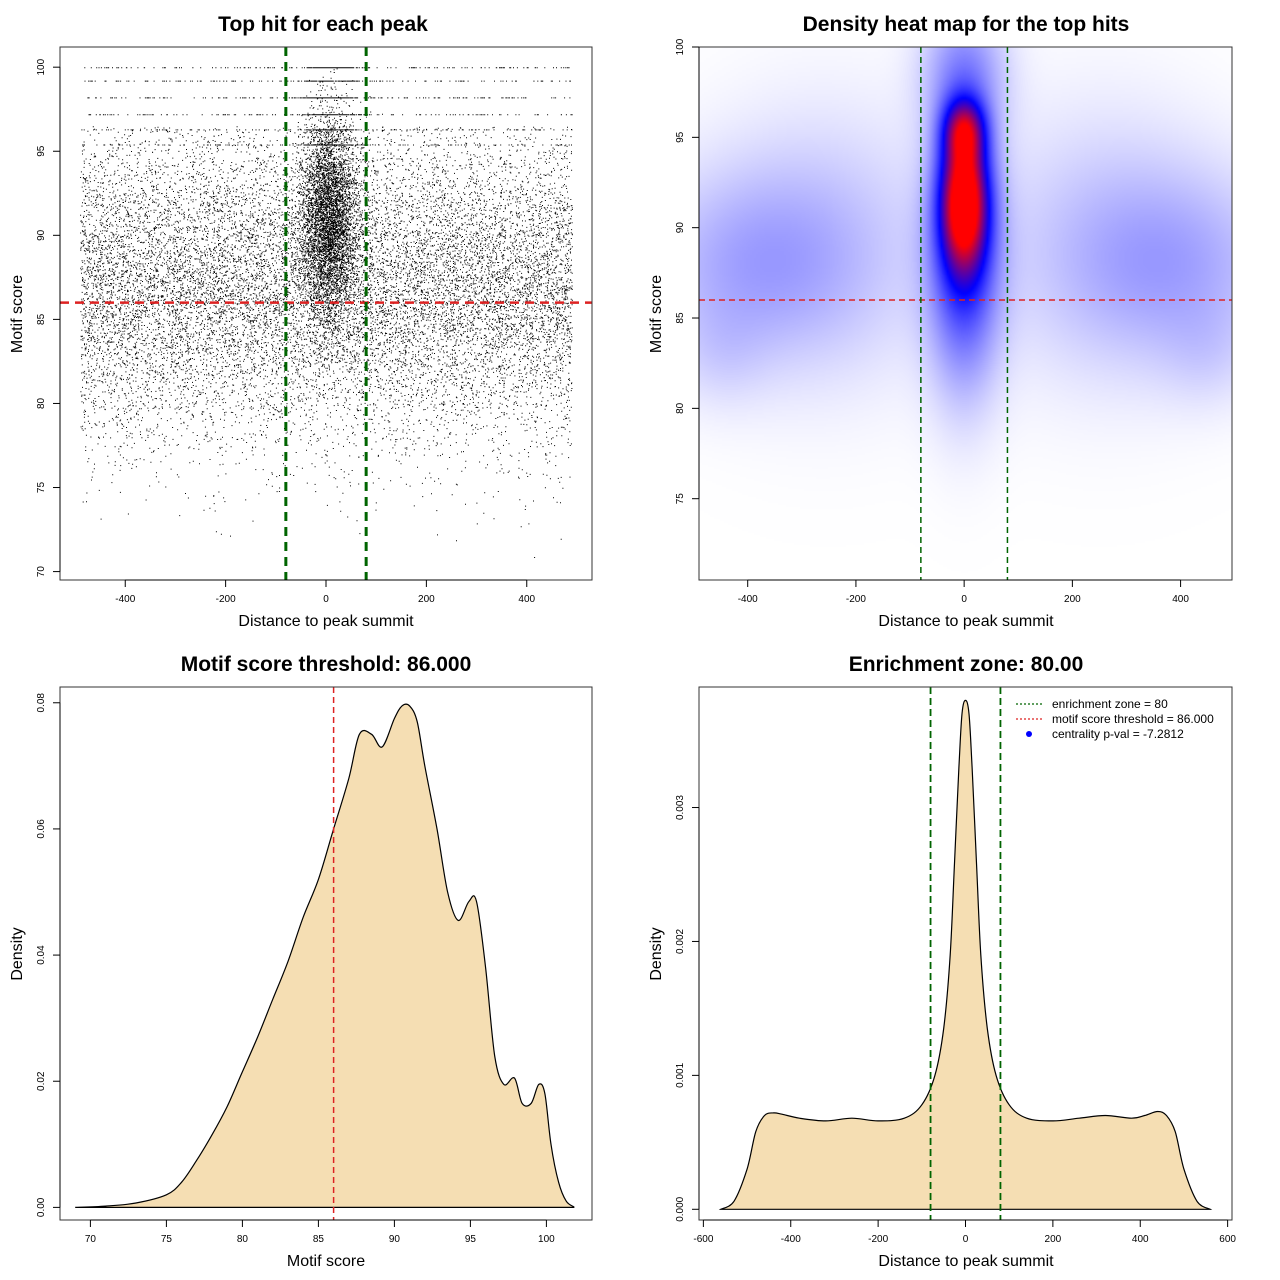 The width and height of the screenshot is (1280, 1280). I want to click on score-density-y-tick-label: 0.06, so click(41, 829).